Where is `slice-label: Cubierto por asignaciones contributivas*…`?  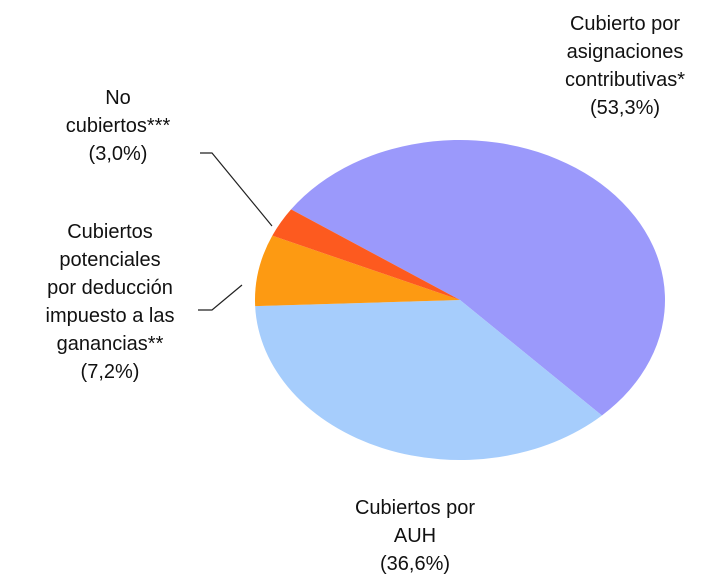
slice-label: Cubierto por asignaciones contributivas*… is located at coordinates (625, 66).